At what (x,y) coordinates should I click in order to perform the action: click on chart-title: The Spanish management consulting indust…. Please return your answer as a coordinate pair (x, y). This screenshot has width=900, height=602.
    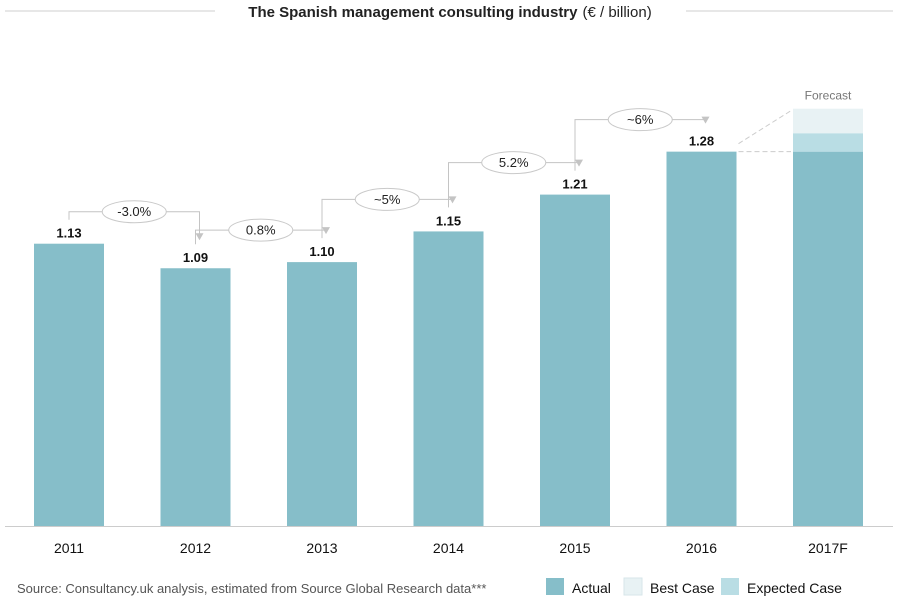
    Looking at the image, I should click on (449, 12).